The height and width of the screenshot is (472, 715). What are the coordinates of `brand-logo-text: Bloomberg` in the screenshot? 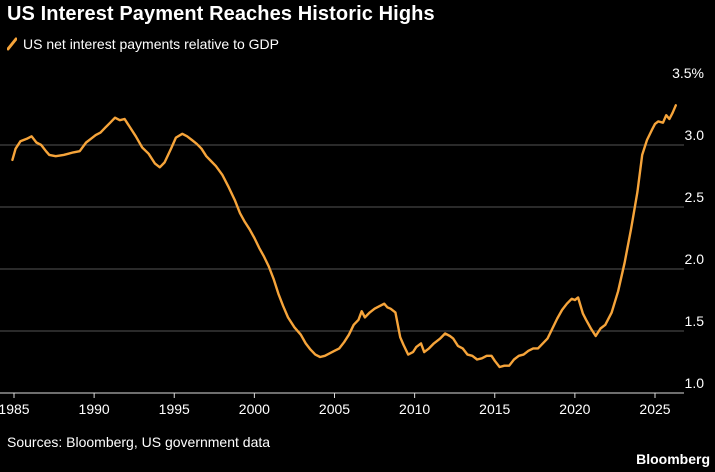 It's located at (673, 459).